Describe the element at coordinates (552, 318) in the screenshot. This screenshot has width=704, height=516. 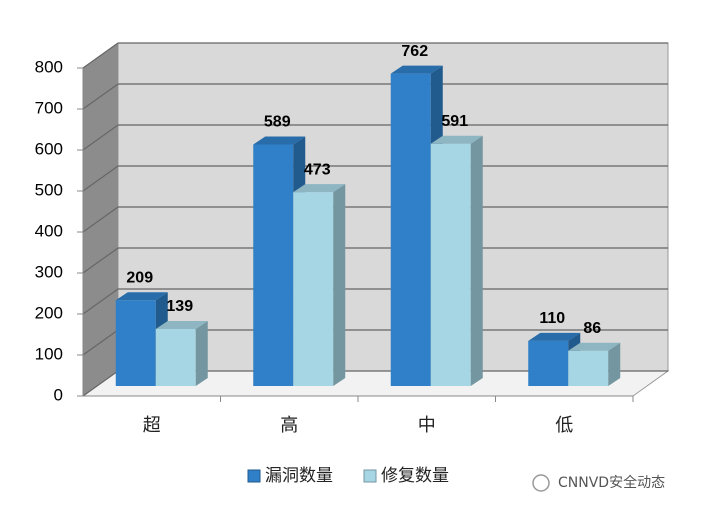
I see `value-label: 110` at that location.